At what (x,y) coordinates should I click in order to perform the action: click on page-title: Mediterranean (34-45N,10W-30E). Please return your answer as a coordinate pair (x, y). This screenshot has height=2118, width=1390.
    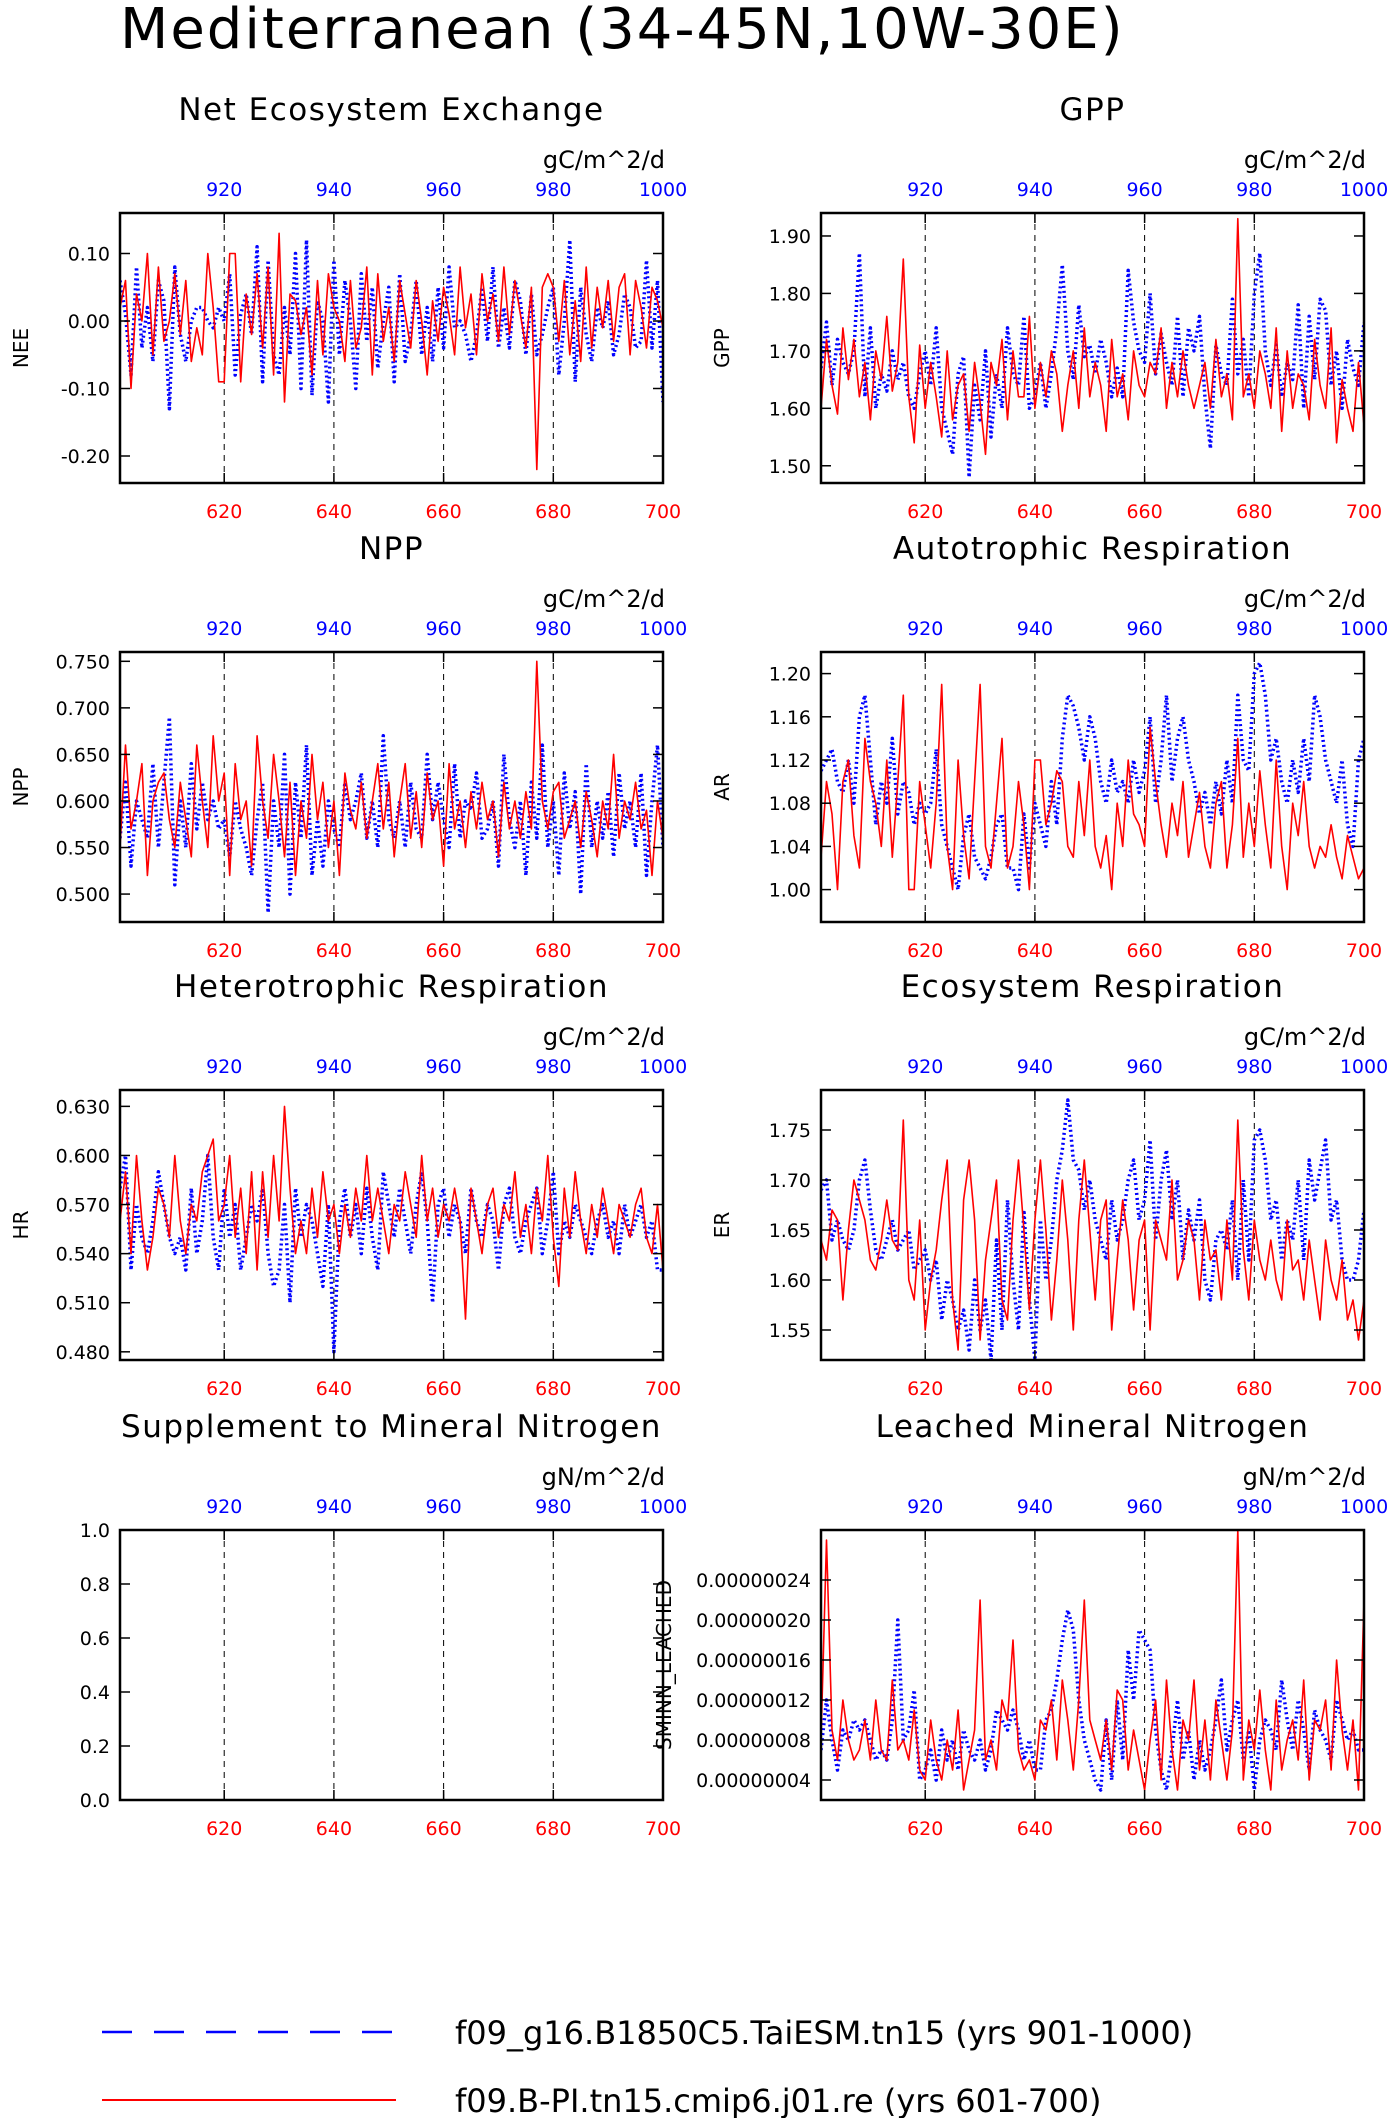
    Looking at the image, I should click on (622, 31).